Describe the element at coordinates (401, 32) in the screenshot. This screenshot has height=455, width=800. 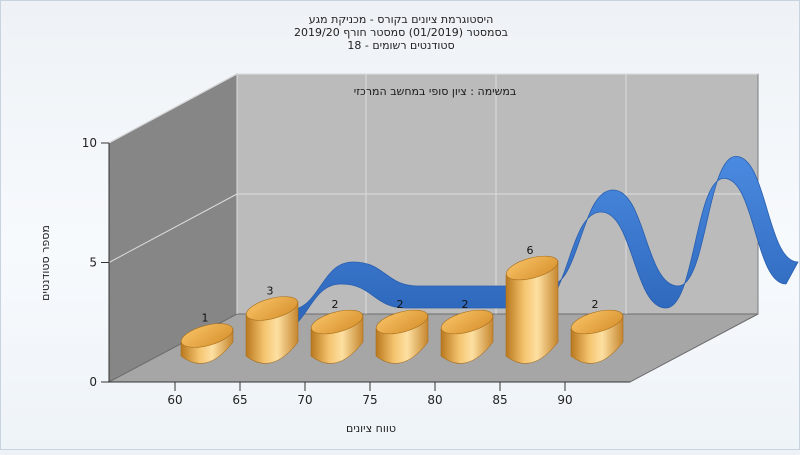
I see `chart-title-line-2: בסמסטר (01/2019) סמסטר חורף 2019/20` at that location.